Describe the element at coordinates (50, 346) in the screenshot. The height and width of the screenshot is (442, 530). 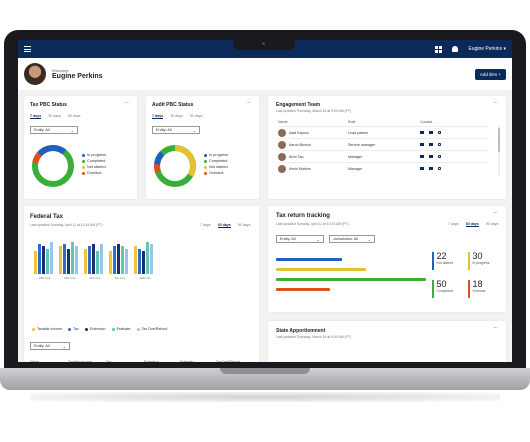
I see `federal-tax-entity-select: Entity: All ⌄` at that location.